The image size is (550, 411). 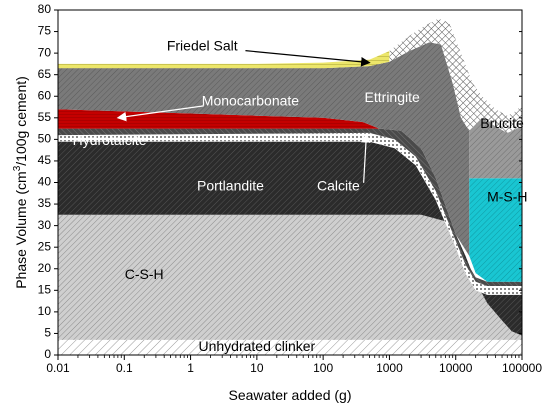 What do you see at coordinates (45, 289) in the screenshot?
I see `y-tick-label: 15` at bounding box center [45, 289].